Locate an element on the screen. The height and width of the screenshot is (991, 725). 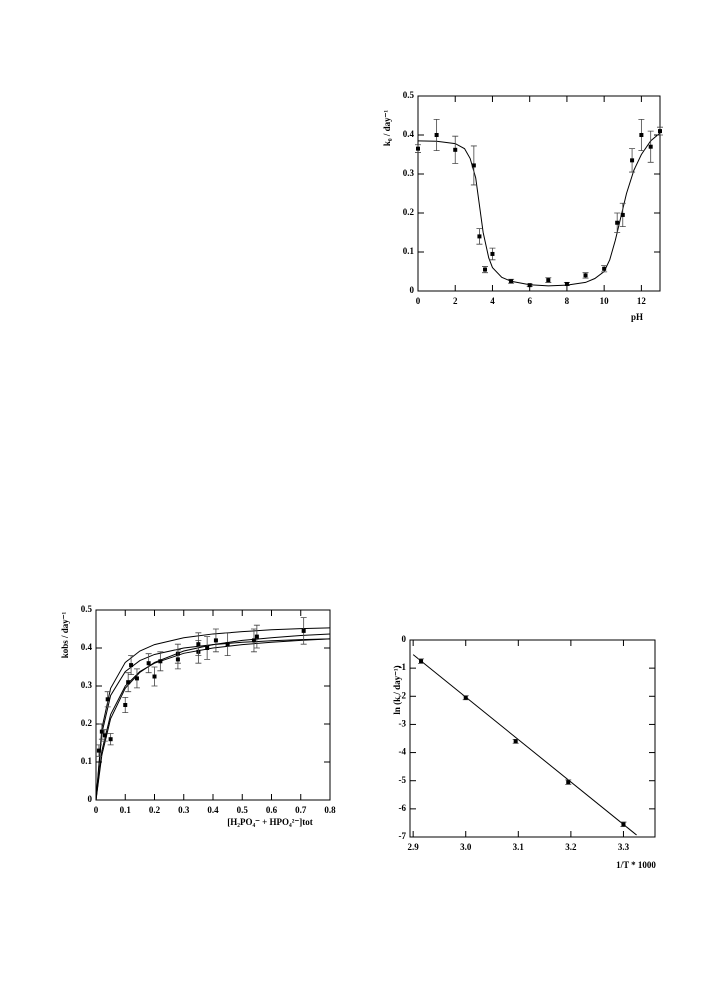
x-tick-label: 2 is located at coordinates (455, 301).